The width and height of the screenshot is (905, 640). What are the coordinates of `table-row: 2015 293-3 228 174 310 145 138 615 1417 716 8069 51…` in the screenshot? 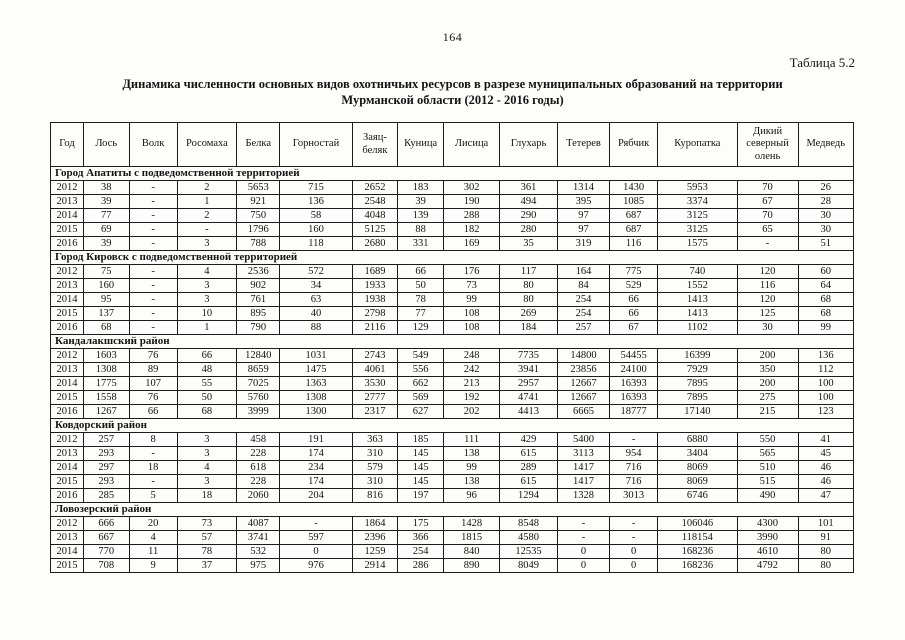 It's located at (452, 481).